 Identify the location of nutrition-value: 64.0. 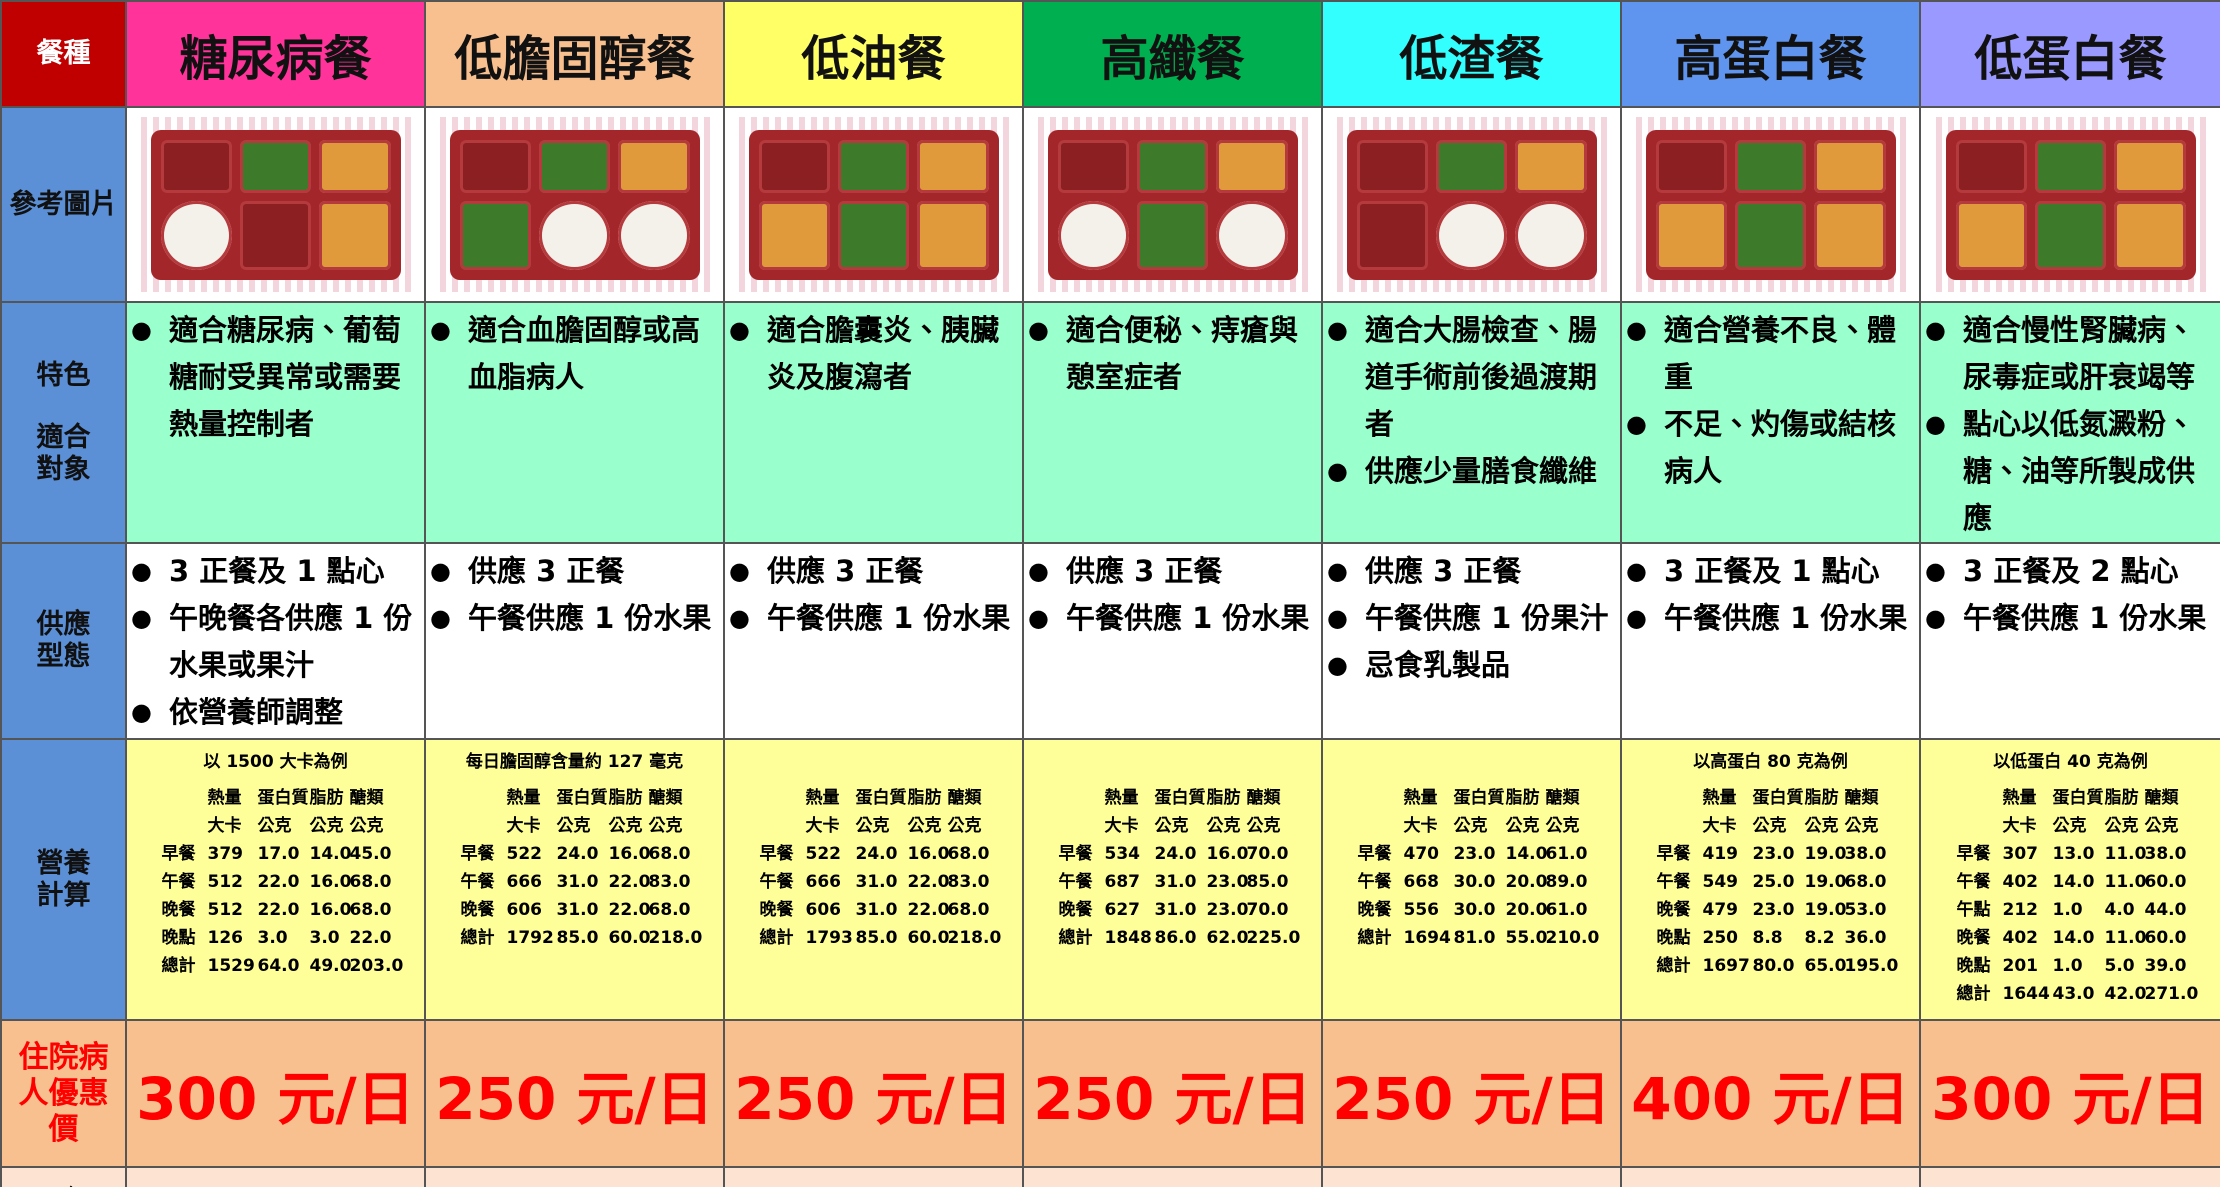
(278, 966).